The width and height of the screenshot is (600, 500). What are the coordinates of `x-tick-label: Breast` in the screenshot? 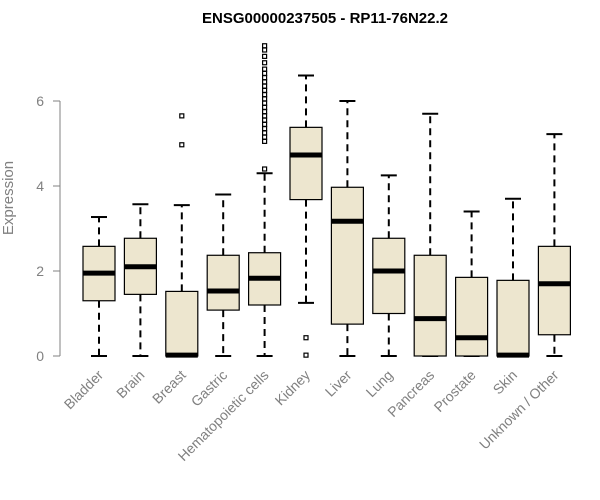 It's located at (169, 387).